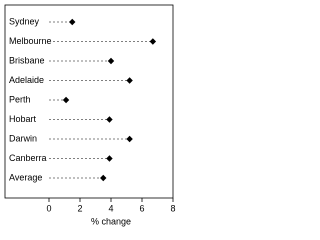 This screenshot has width=320, height=240. Describe the element at coordinates (23, 138) in the screenshot. I see `y-tick-label: Darwin` at that location.